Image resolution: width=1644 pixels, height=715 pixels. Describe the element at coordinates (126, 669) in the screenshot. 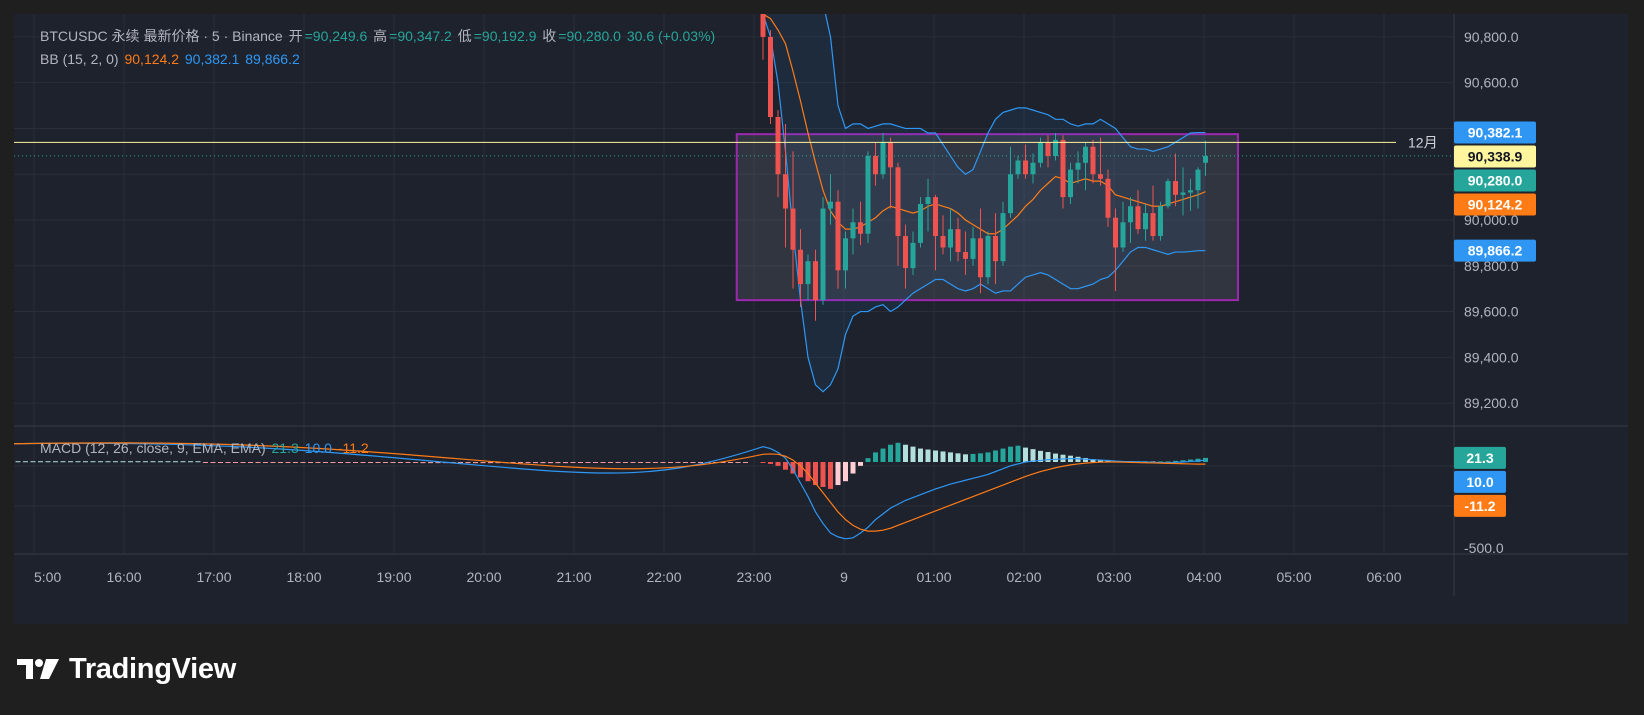

I see `tradingview-logo: TradingView` at that location.